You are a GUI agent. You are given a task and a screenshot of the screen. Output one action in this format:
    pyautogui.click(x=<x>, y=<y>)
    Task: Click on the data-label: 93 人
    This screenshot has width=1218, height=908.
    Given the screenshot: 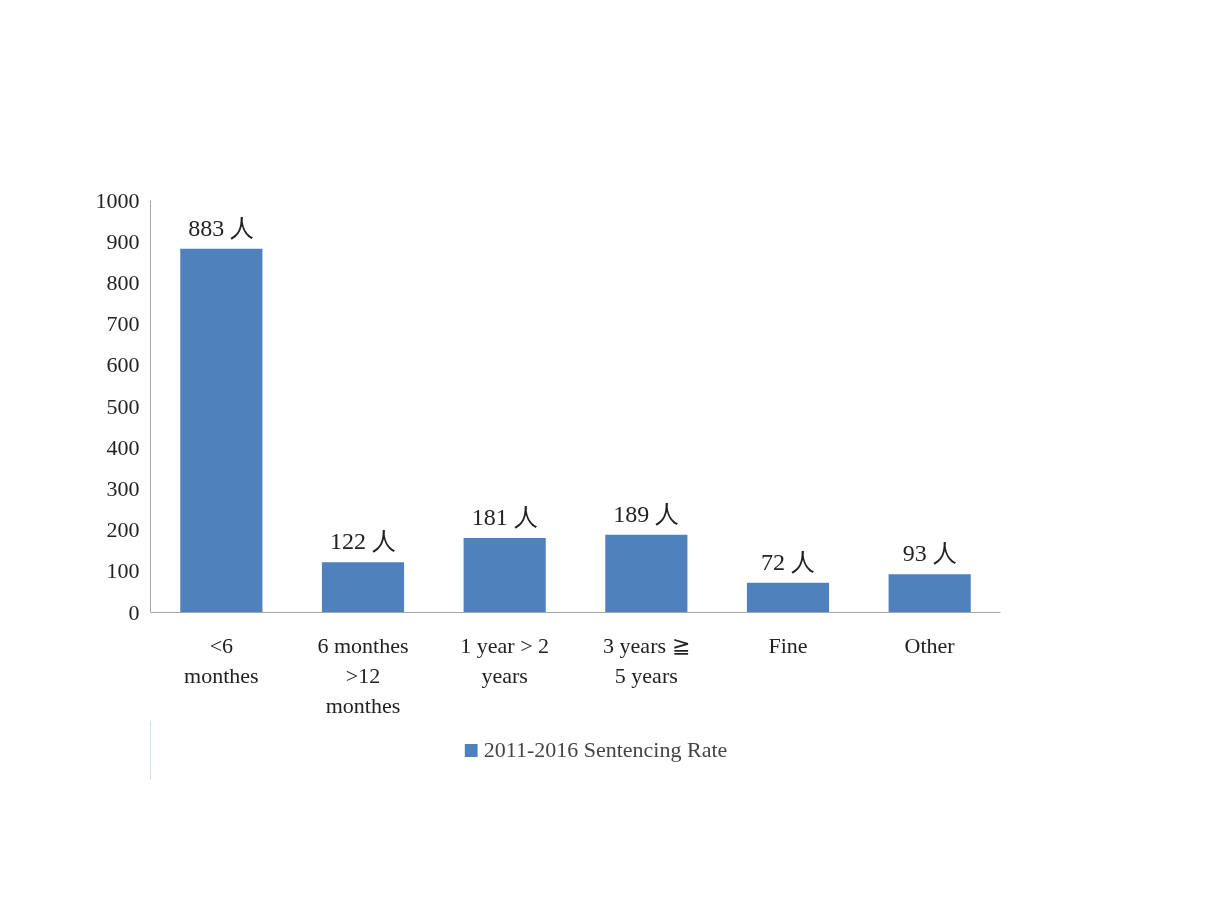 What is the action you would take?
    pyautogui.click(x=929, y=553)
    